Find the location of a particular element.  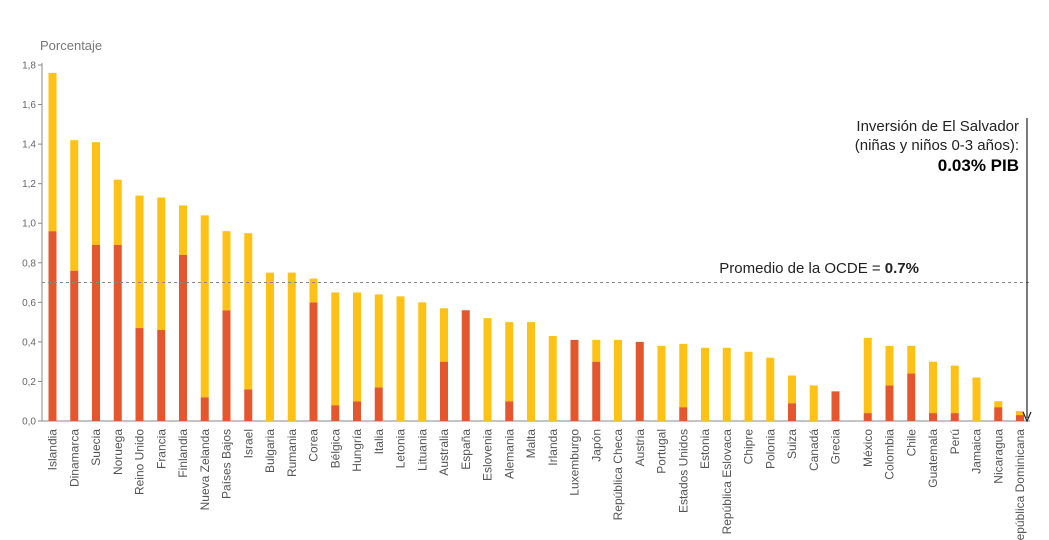

x-tick-label: Islandia is located at coordinates (53, 450).